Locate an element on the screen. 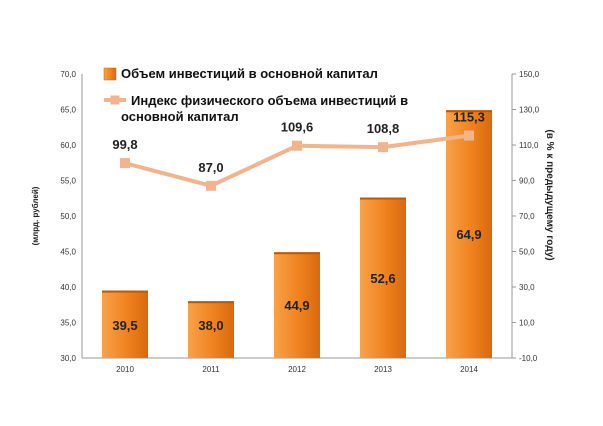 This screenshot has width=603, height=426. bar-2013 is located at coordinates (383, 277).